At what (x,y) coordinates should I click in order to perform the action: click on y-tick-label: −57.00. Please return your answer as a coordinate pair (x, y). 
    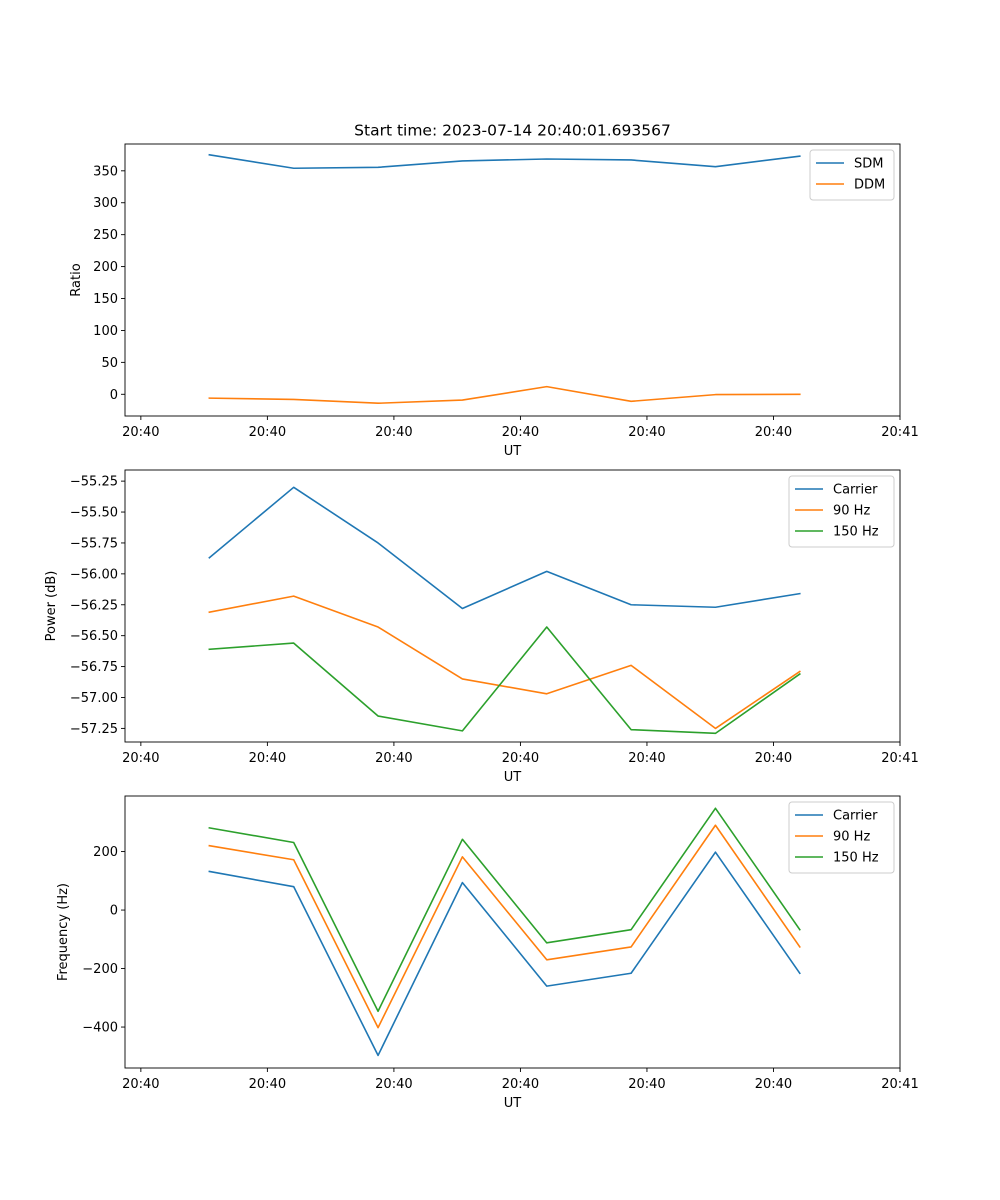
    Looking at the image, I should click on (94, 698).